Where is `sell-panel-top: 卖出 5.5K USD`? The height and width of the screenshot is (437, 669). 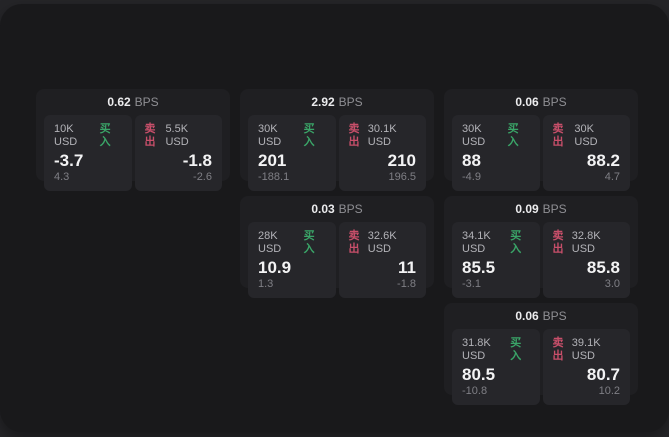 sell-panel-top: 卖出 5.5K USD is located at coordinates (179, 136).